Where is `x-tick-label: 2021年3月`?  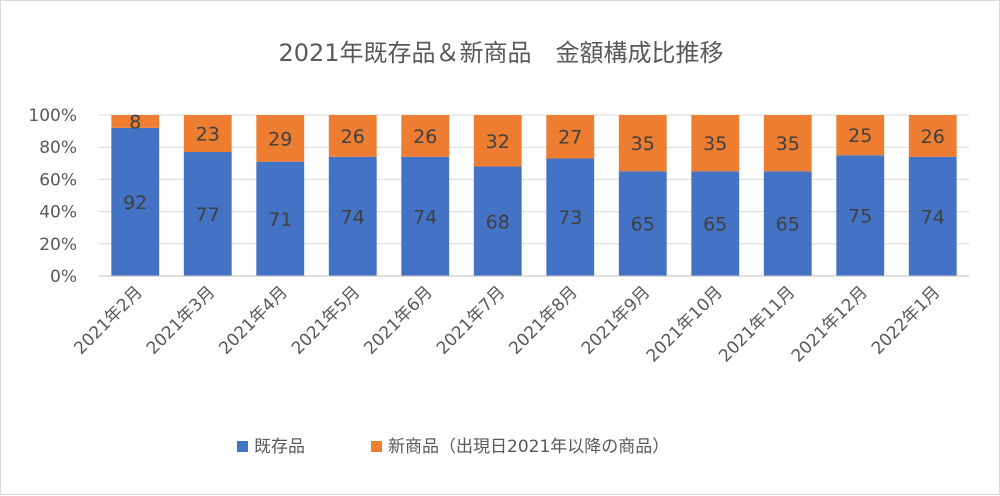
x-tick-label: 2021年3月 is located at coordinates (181, 320).